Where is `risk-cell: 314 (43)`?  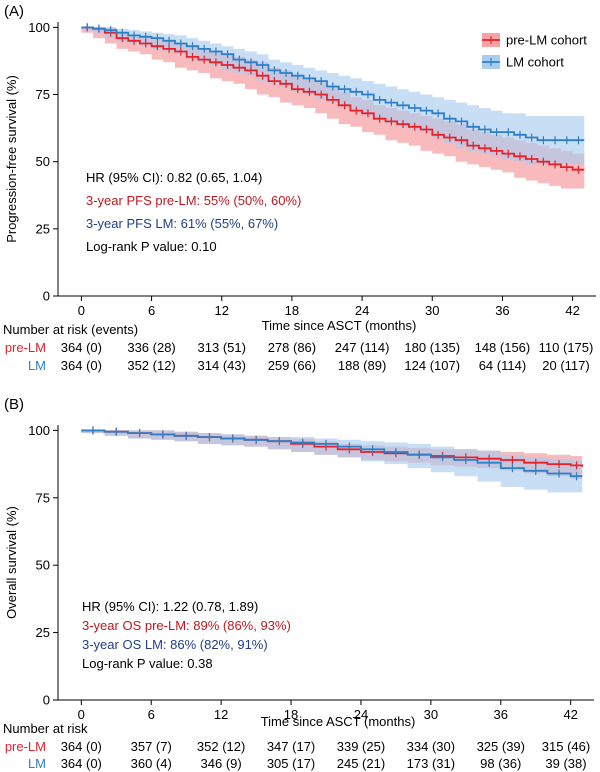 risk-cell: 314 (43) is located at coordinates (222, 365).